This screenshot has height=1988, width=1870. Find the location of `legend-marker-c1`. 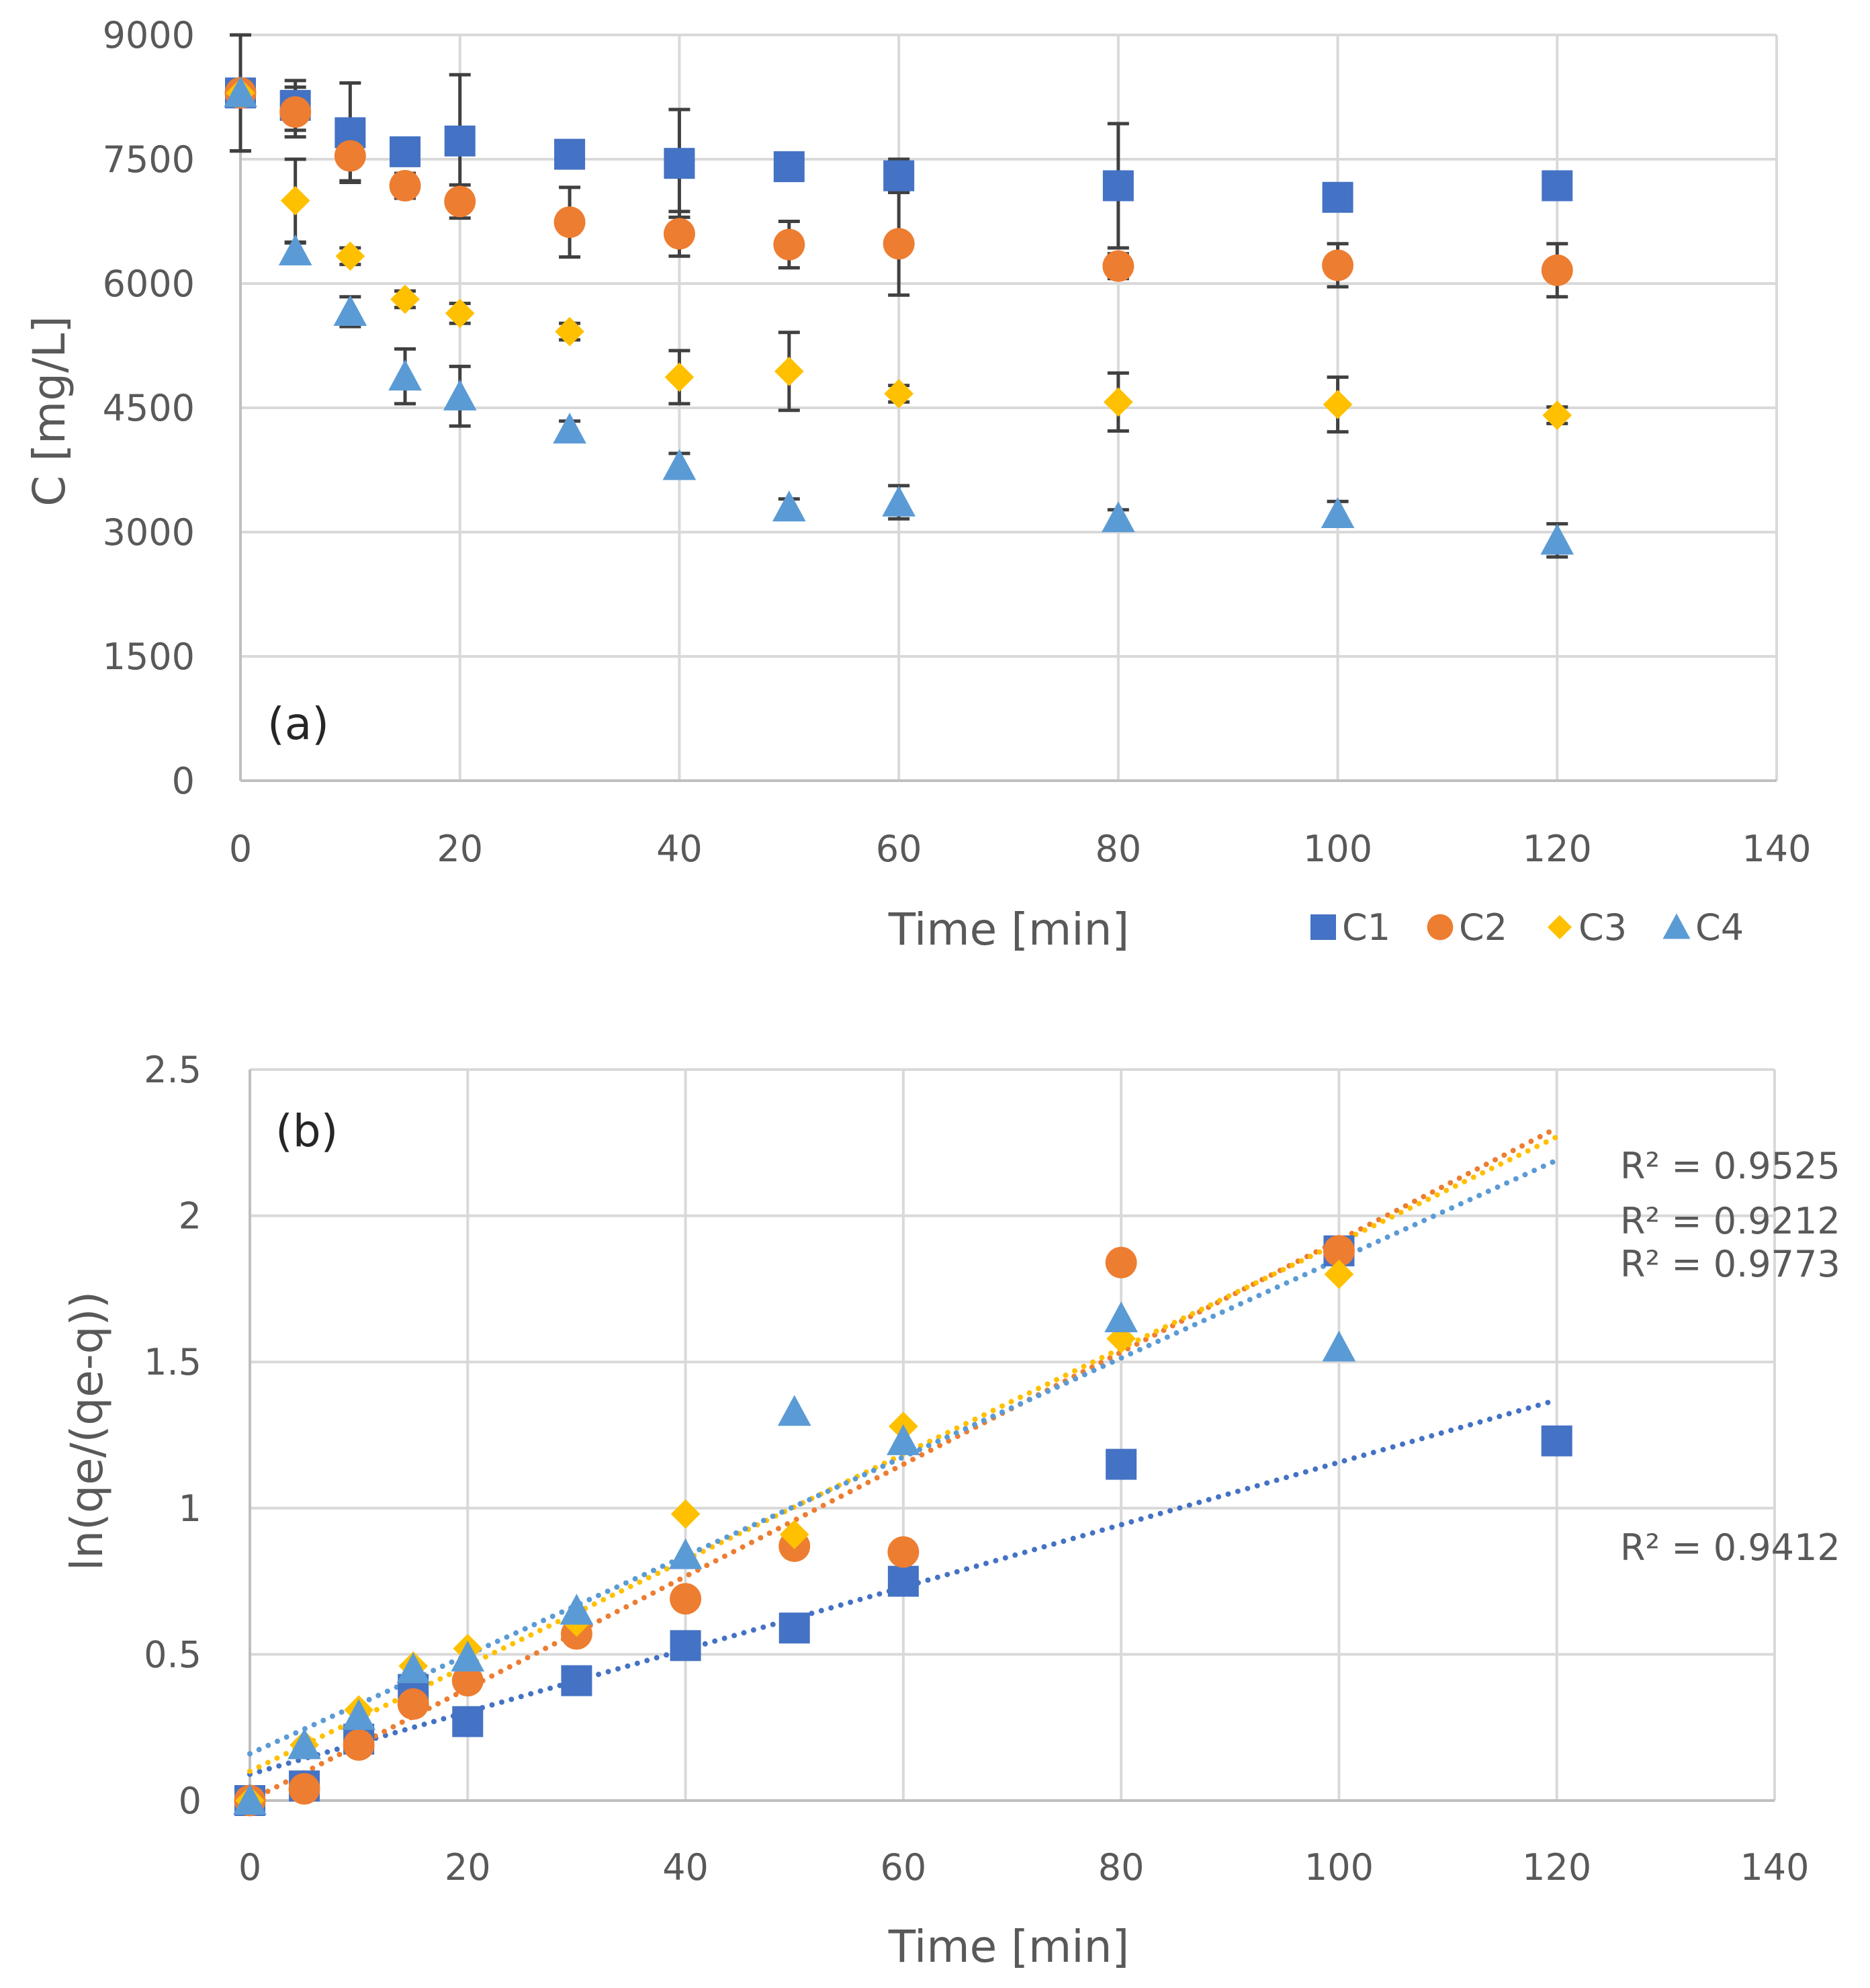

legend-marker-c1 is located at coordinates (1323, 927).